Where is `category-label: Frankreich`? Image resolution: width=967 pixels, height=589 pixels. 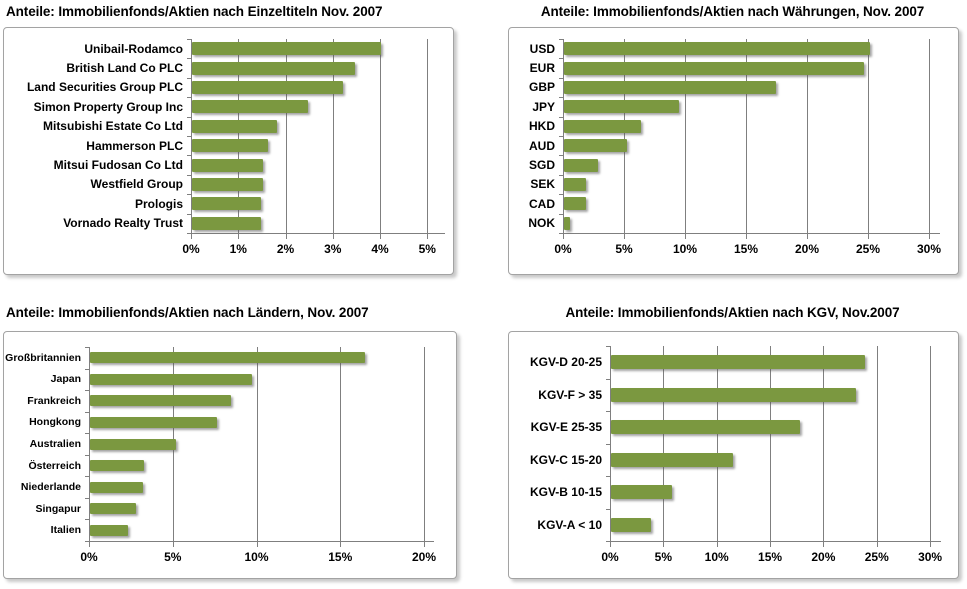 category-label: Frankreich is located at coordinates (54, 400).